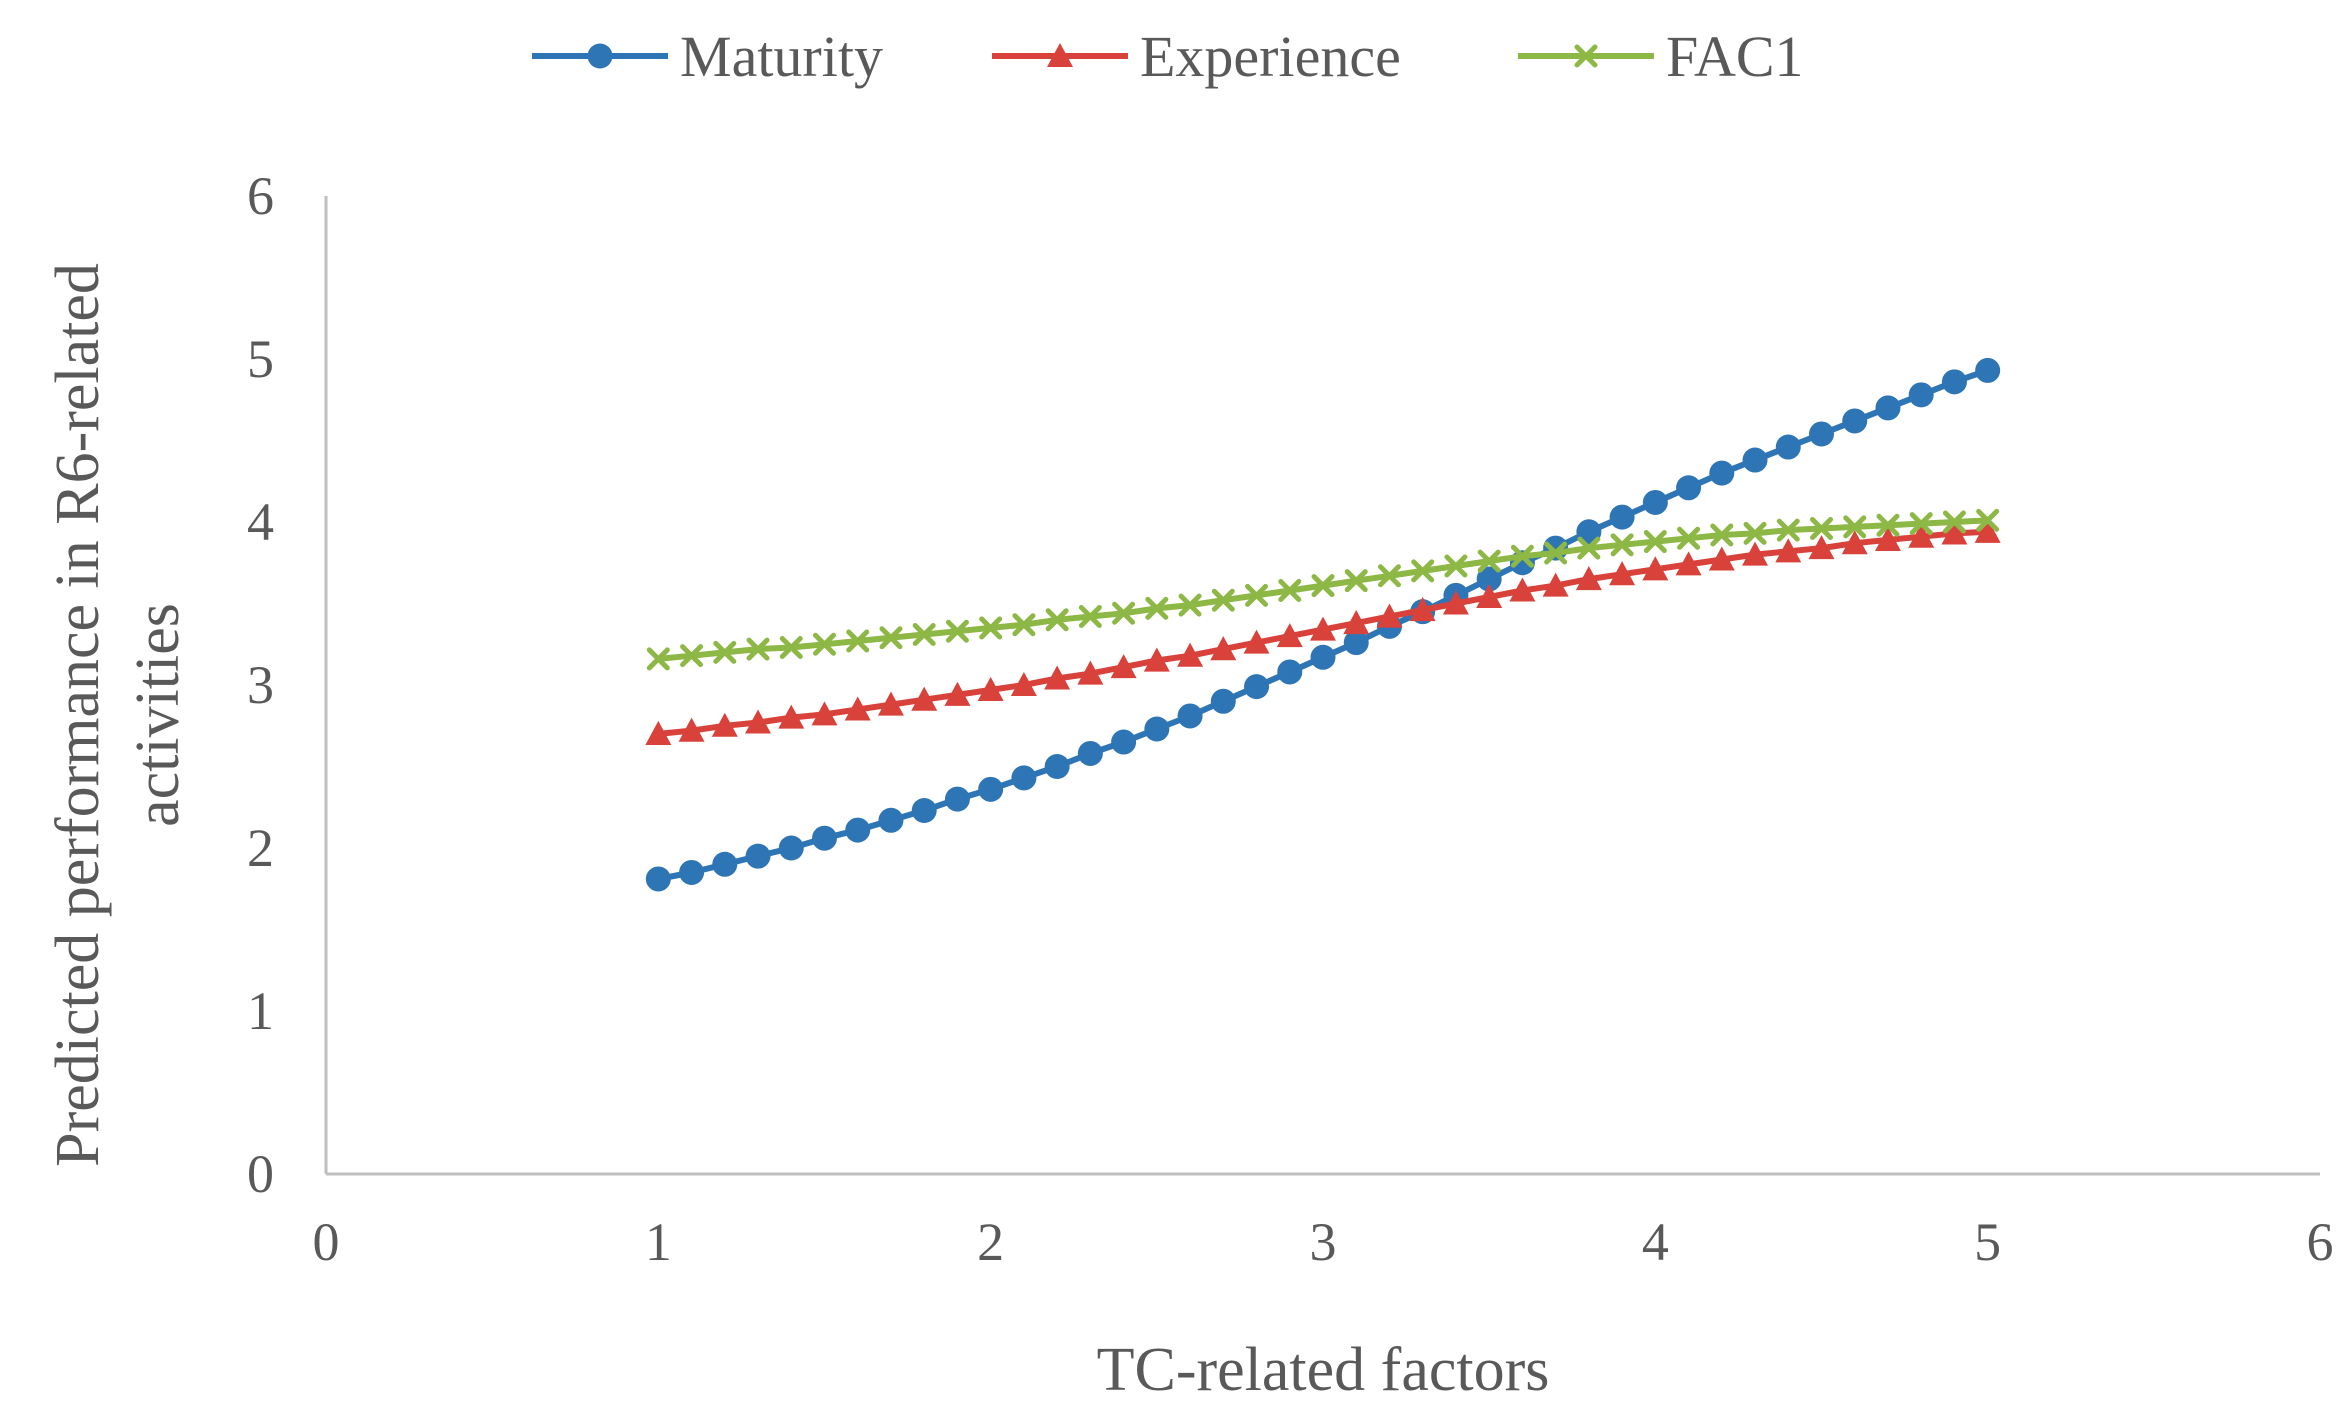  What do you see at coordinates (1270, 56) in the screenshot?
I see `legend-label-experience: Experience` at bounding box center [1270, 56].